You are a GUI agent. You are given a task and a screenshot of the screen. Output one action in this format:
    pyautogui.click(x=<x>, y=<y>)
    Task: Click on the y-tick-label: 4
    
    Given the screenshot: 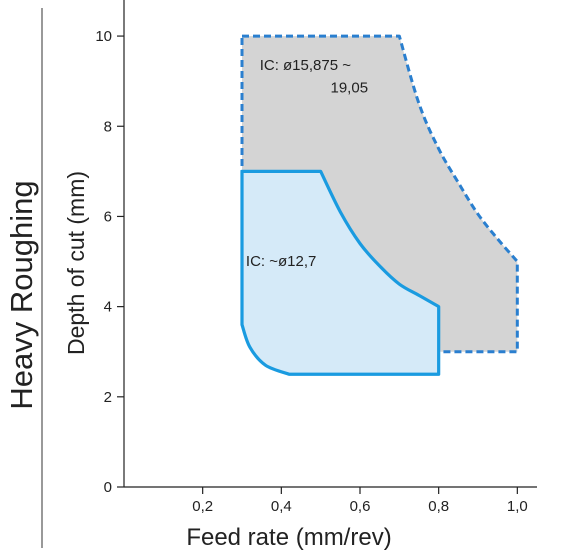 What is the action you would take?
    pyautogui.click(x=108, y=307)
    